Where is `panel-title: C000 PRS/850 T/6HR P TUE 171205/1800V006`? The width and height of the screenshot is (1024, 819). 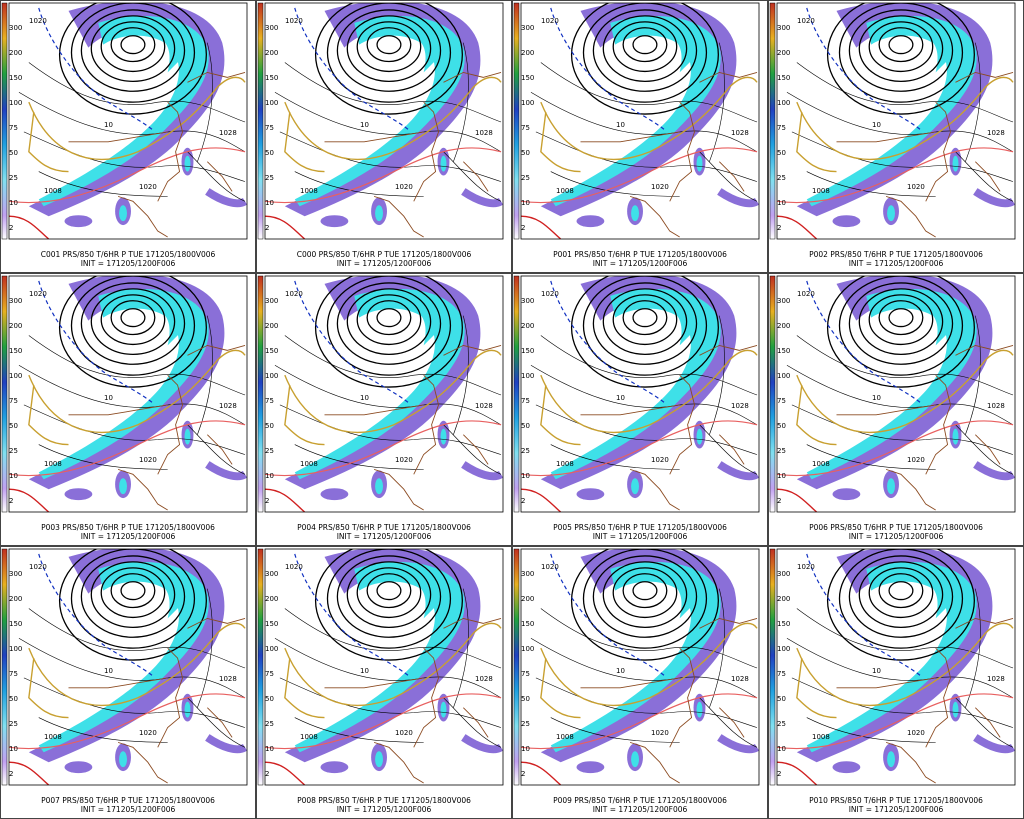
panel-title: C000 PRS/850 T/6HR P TUE 171205/1800V006 is located at coordinates (384, 254).